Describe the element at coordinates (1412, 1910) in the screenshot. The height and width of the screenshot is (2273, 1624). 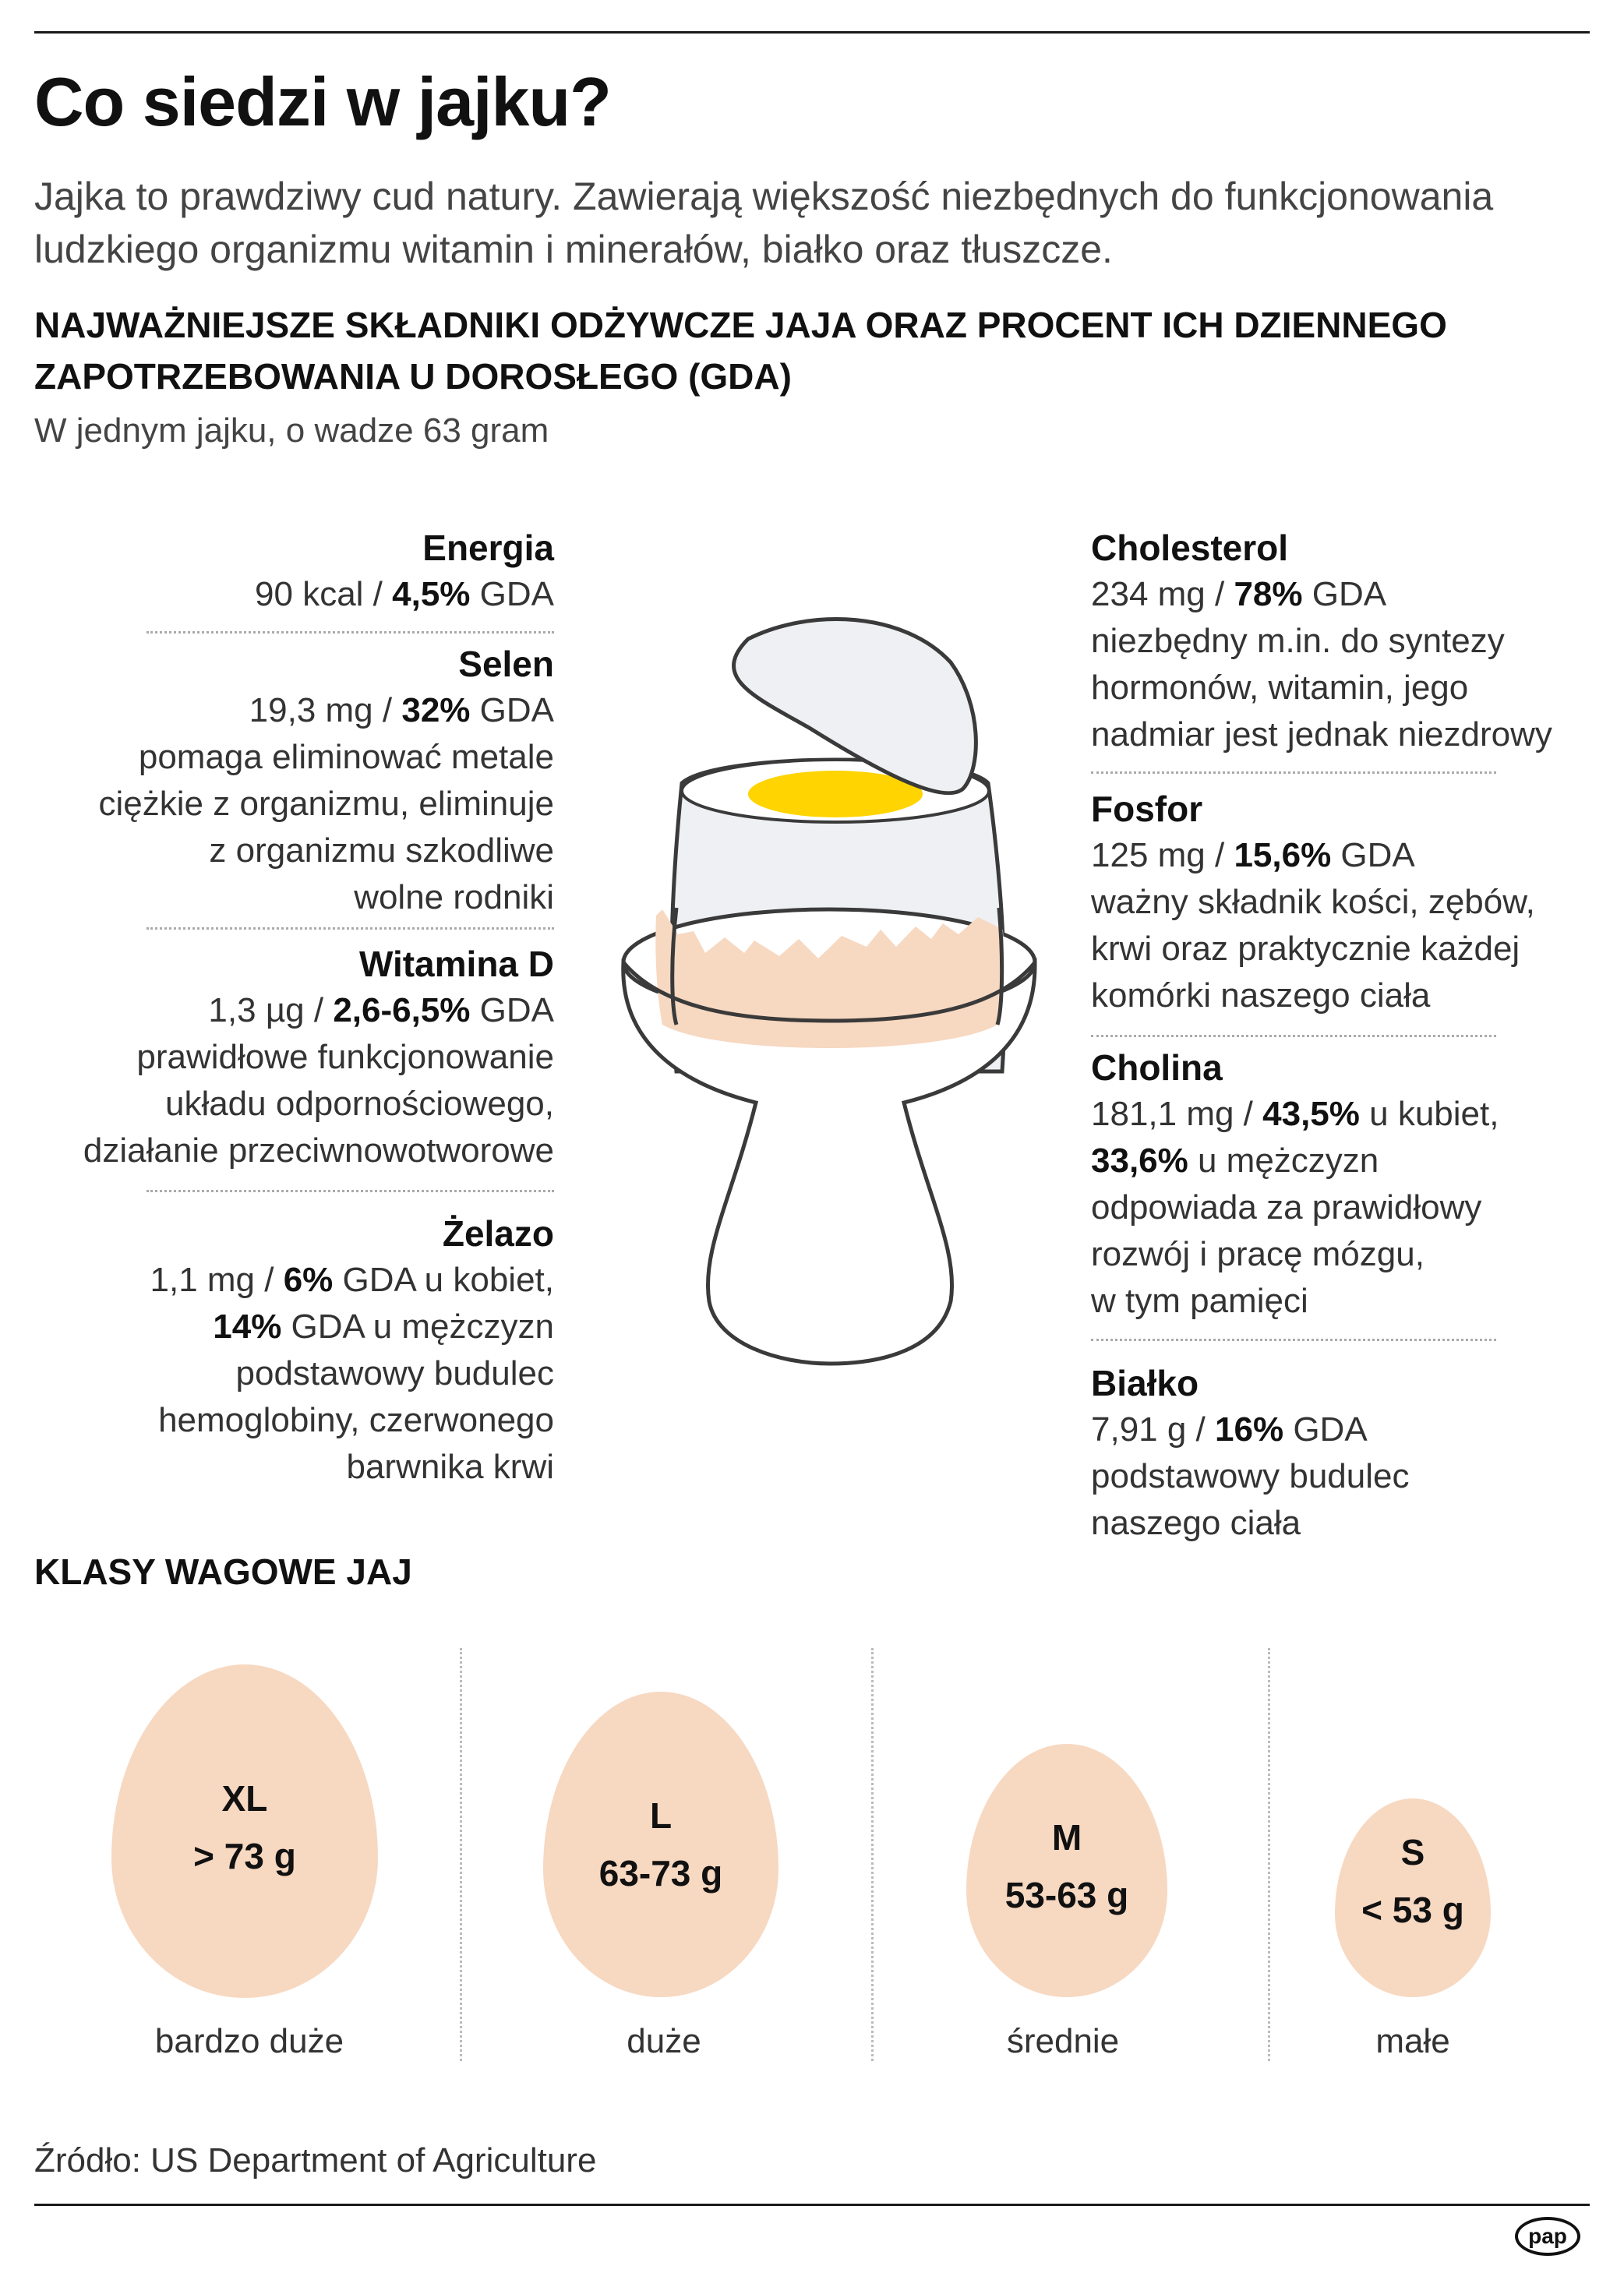
I see `egg-class-weight: < 53 g` at that location.